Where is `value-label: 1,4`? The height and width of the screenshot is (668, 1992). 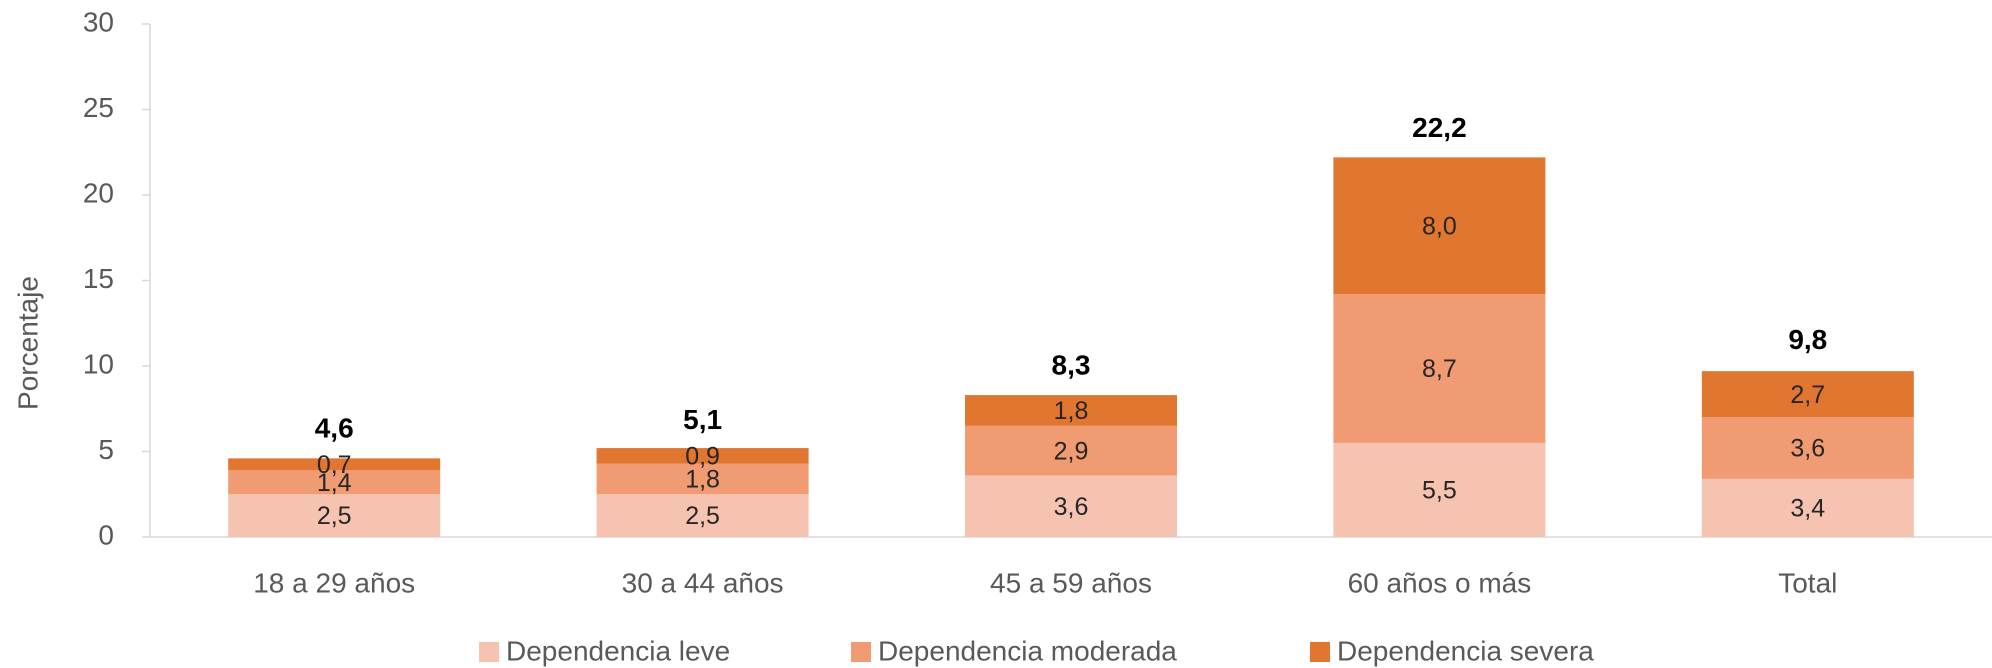
value-label: 1,4 is located at coordinates (334, 483).